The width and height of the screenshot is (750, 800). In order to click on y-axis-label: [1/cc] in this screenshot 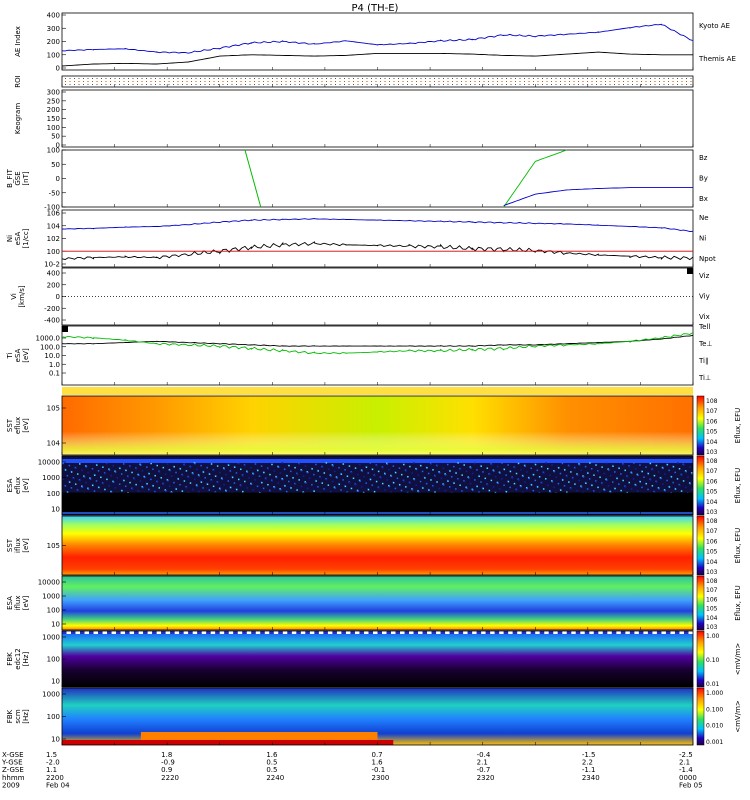, I will do `click(26, 238)`.